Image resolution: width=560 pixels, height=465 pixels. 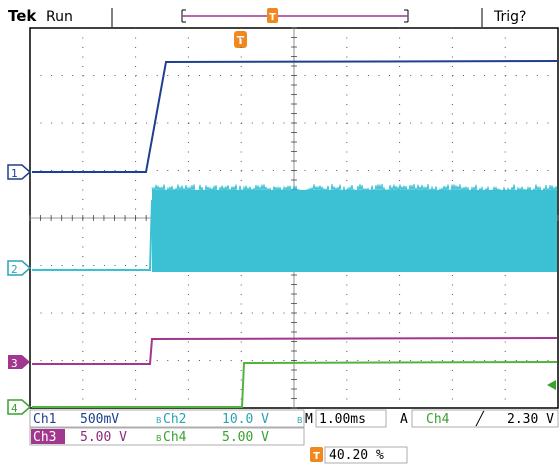 I want to click on ch2-scale: 10.0 V, so click(x=245, y=419).